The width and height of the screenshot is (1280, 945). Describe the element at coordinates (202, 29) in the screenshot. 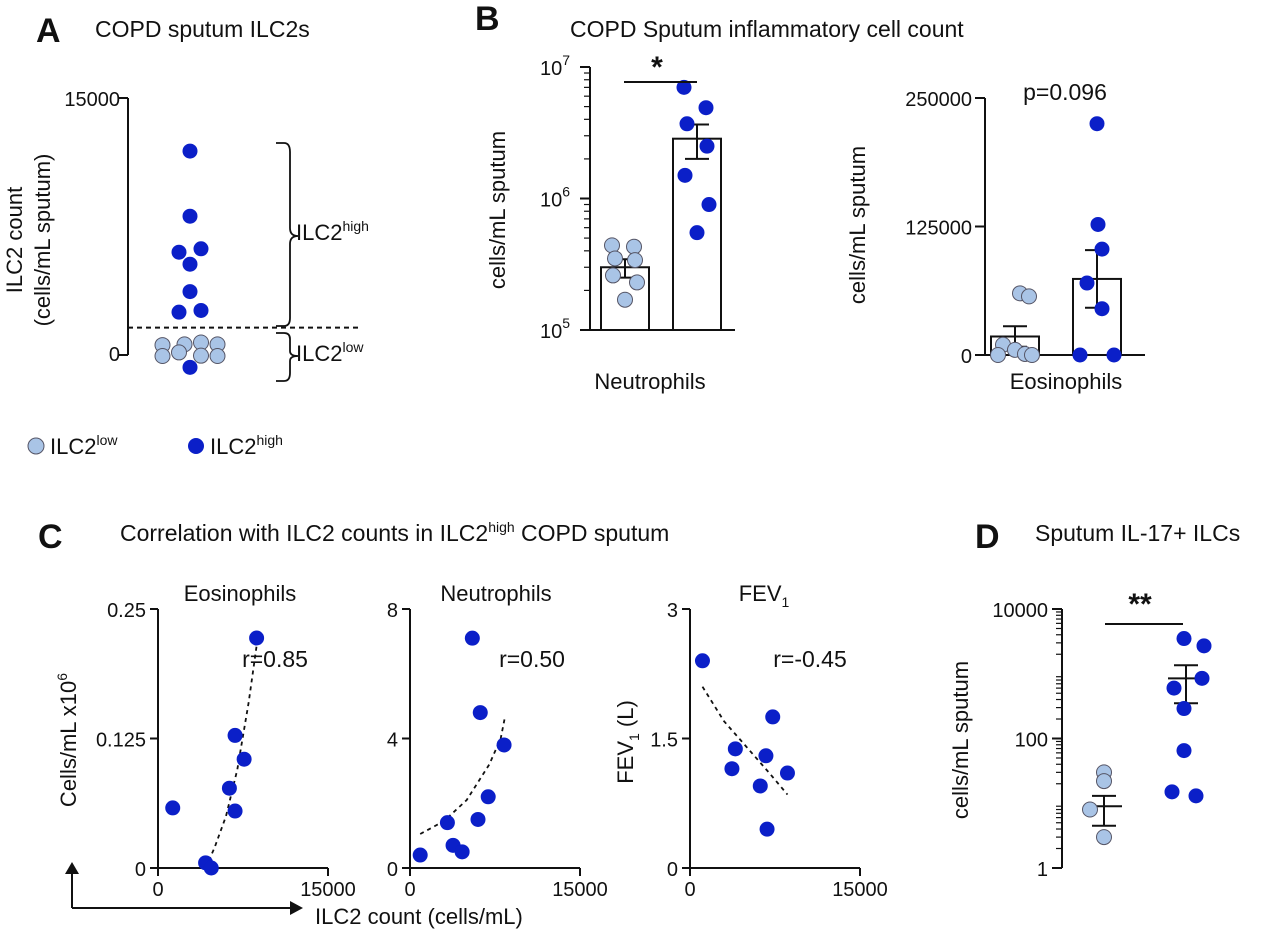

I see `panel-a-title: COPD sputum ILC2s` at that location.